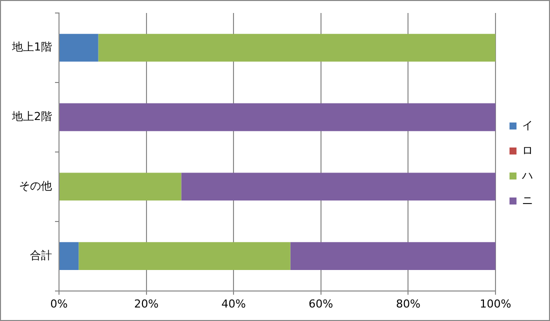 The image size is (550, 321). I want to click on y-tick-label: 合計, so click(41, 255).